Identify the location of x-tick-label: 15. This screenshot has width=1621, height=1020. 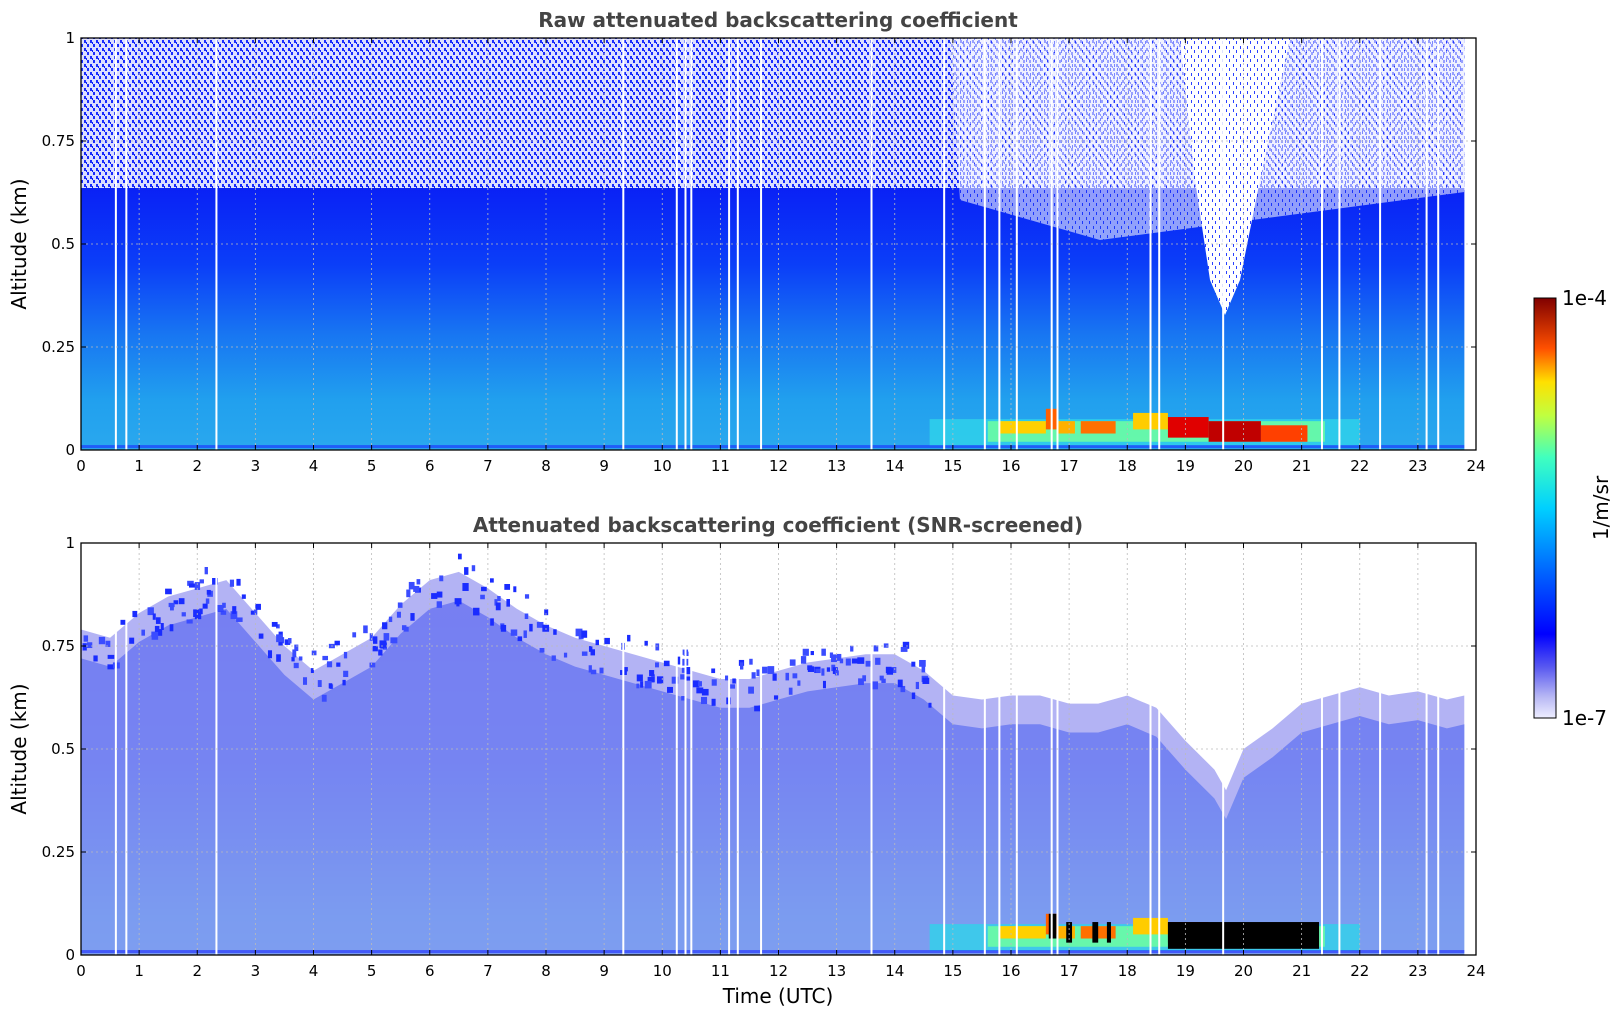
(952, 971).